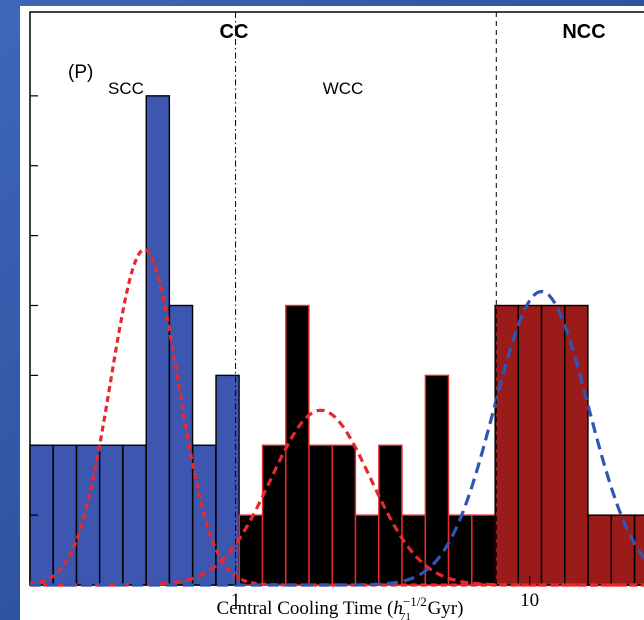 This screenshot has width=644, height=620. I want to click on x-tick-label-1: 10, so click(529, 600).